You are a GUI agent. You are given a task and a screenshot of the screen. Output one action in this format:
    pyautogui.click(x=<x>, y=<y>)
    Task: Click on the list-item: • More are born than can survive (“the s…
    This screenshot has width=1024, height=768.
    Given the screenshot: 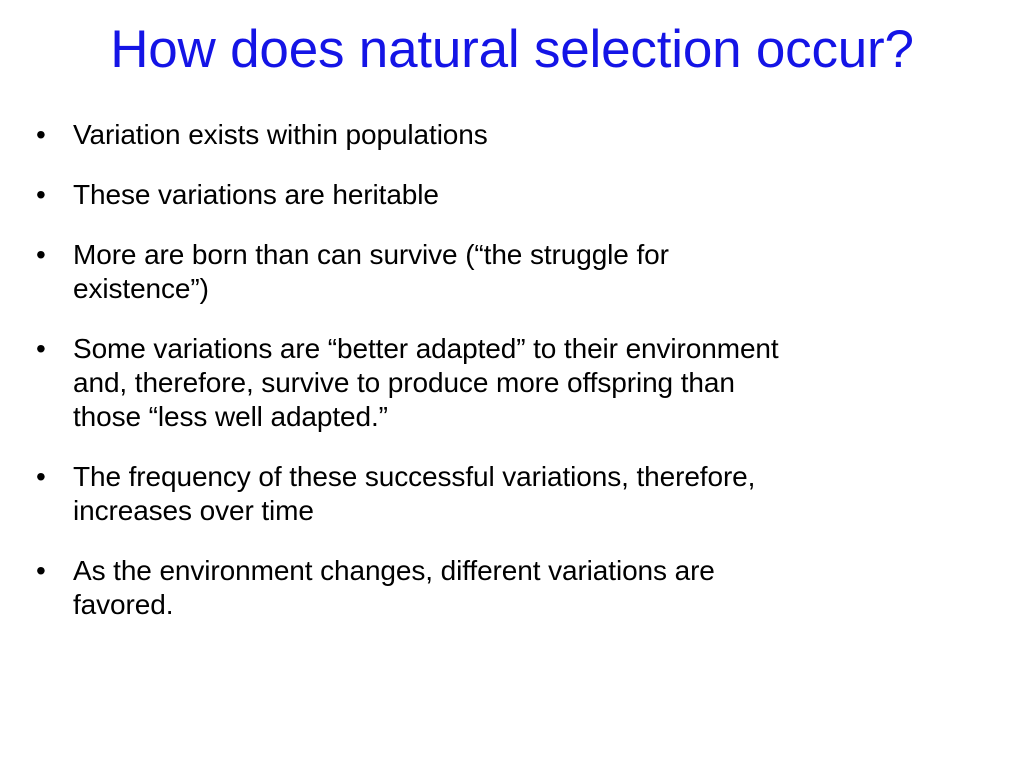 What is the action you would take?
    pyautogui.click(x=506, y=272)
    